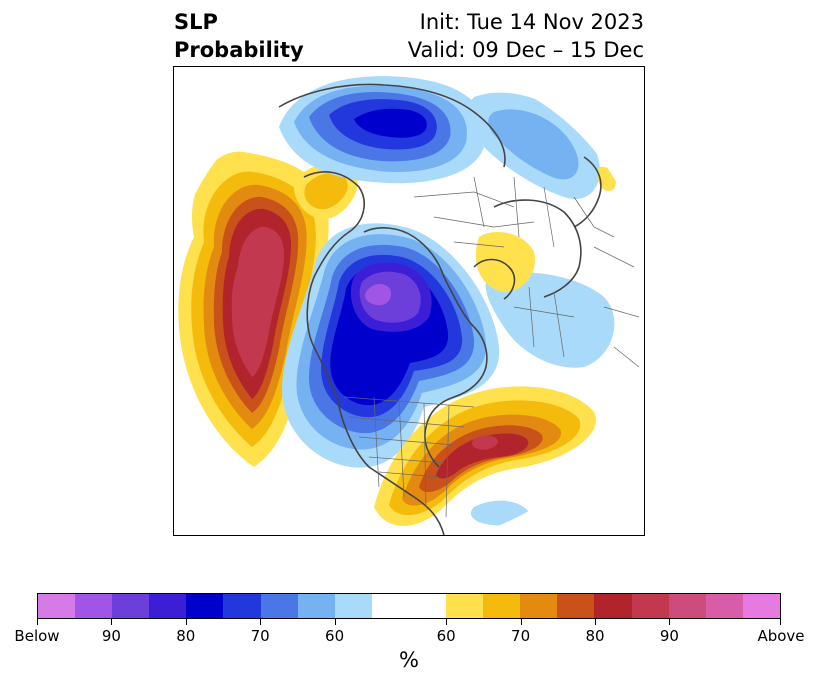  What do you see at coordinates (525, 50) in the screenshot?
I see `valid-range: Valid: 09 Dec – 15 Dec` at bounding box center [525, 50].